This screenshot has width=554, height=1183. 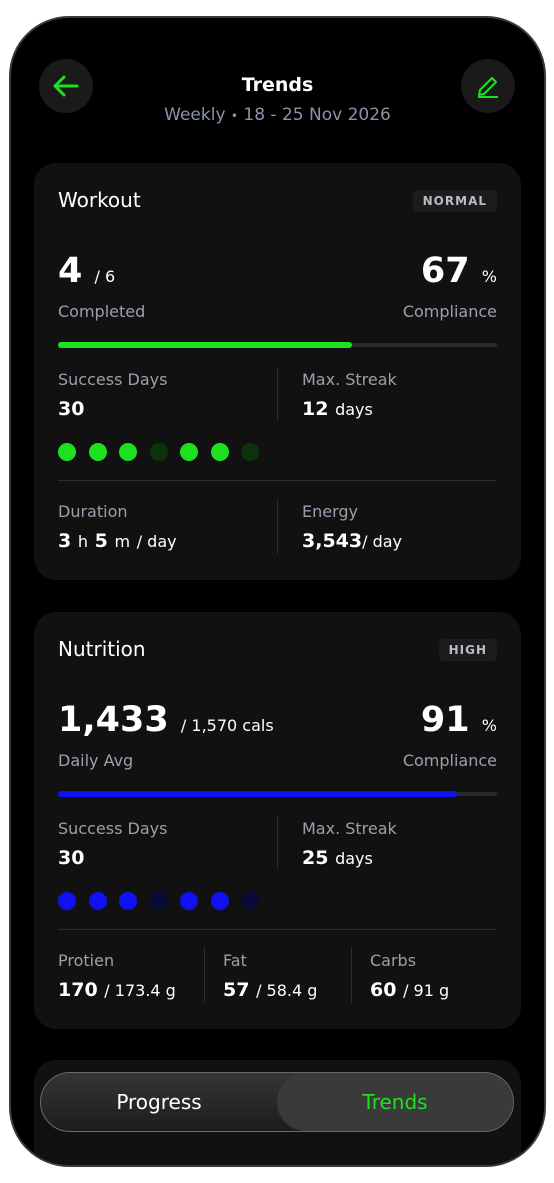 What do you see at coordinates (70, 271) in the screenshot?
I see `main-number: 4` at bounding box center [70, 271].